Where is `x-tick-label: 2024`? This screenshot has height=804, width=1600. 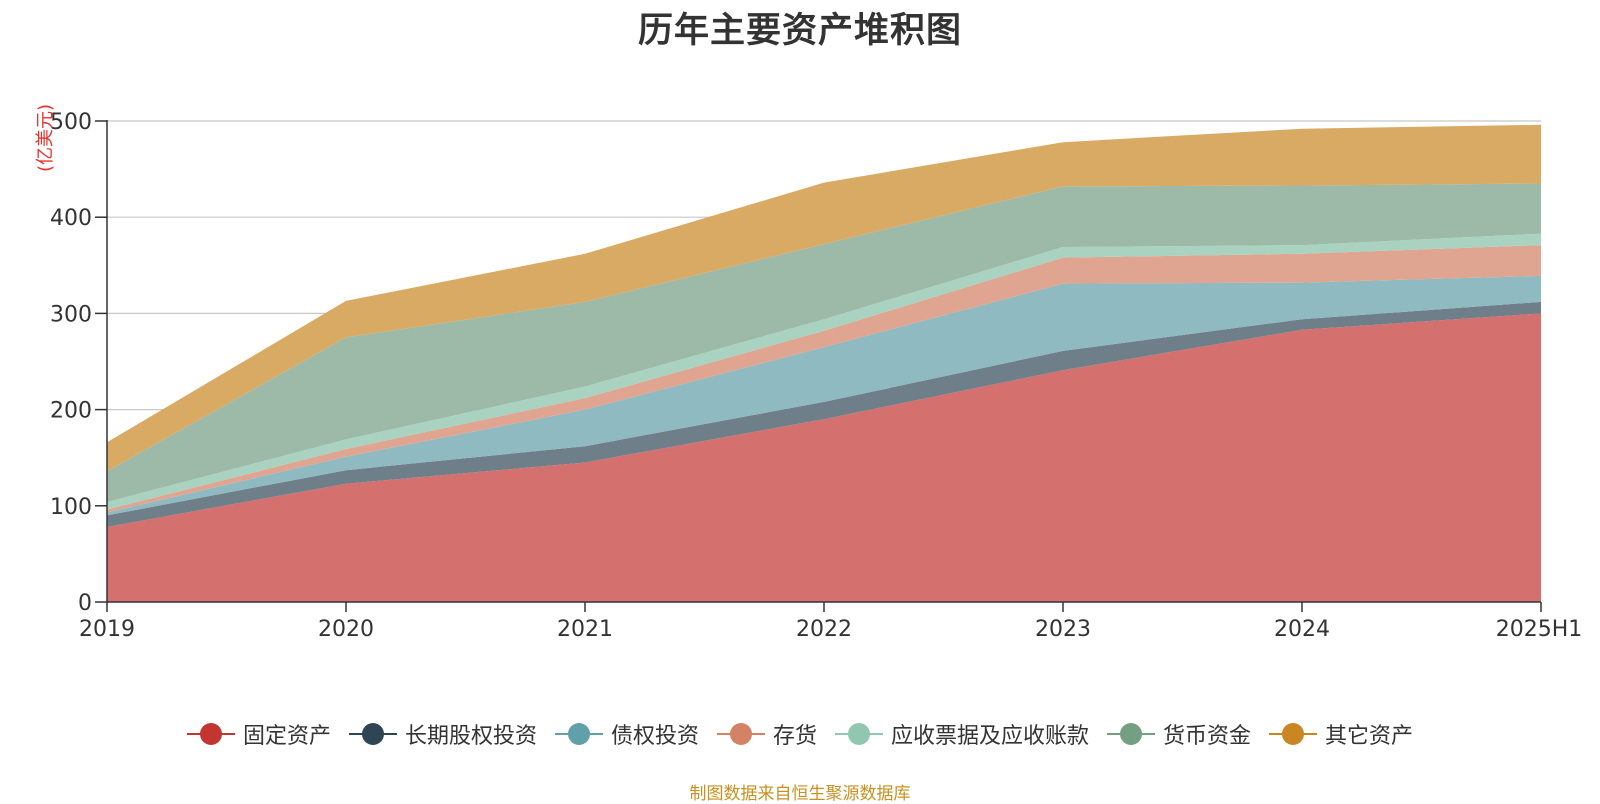
x-tick-label: 2024 is located at coordinates (1302, 629).